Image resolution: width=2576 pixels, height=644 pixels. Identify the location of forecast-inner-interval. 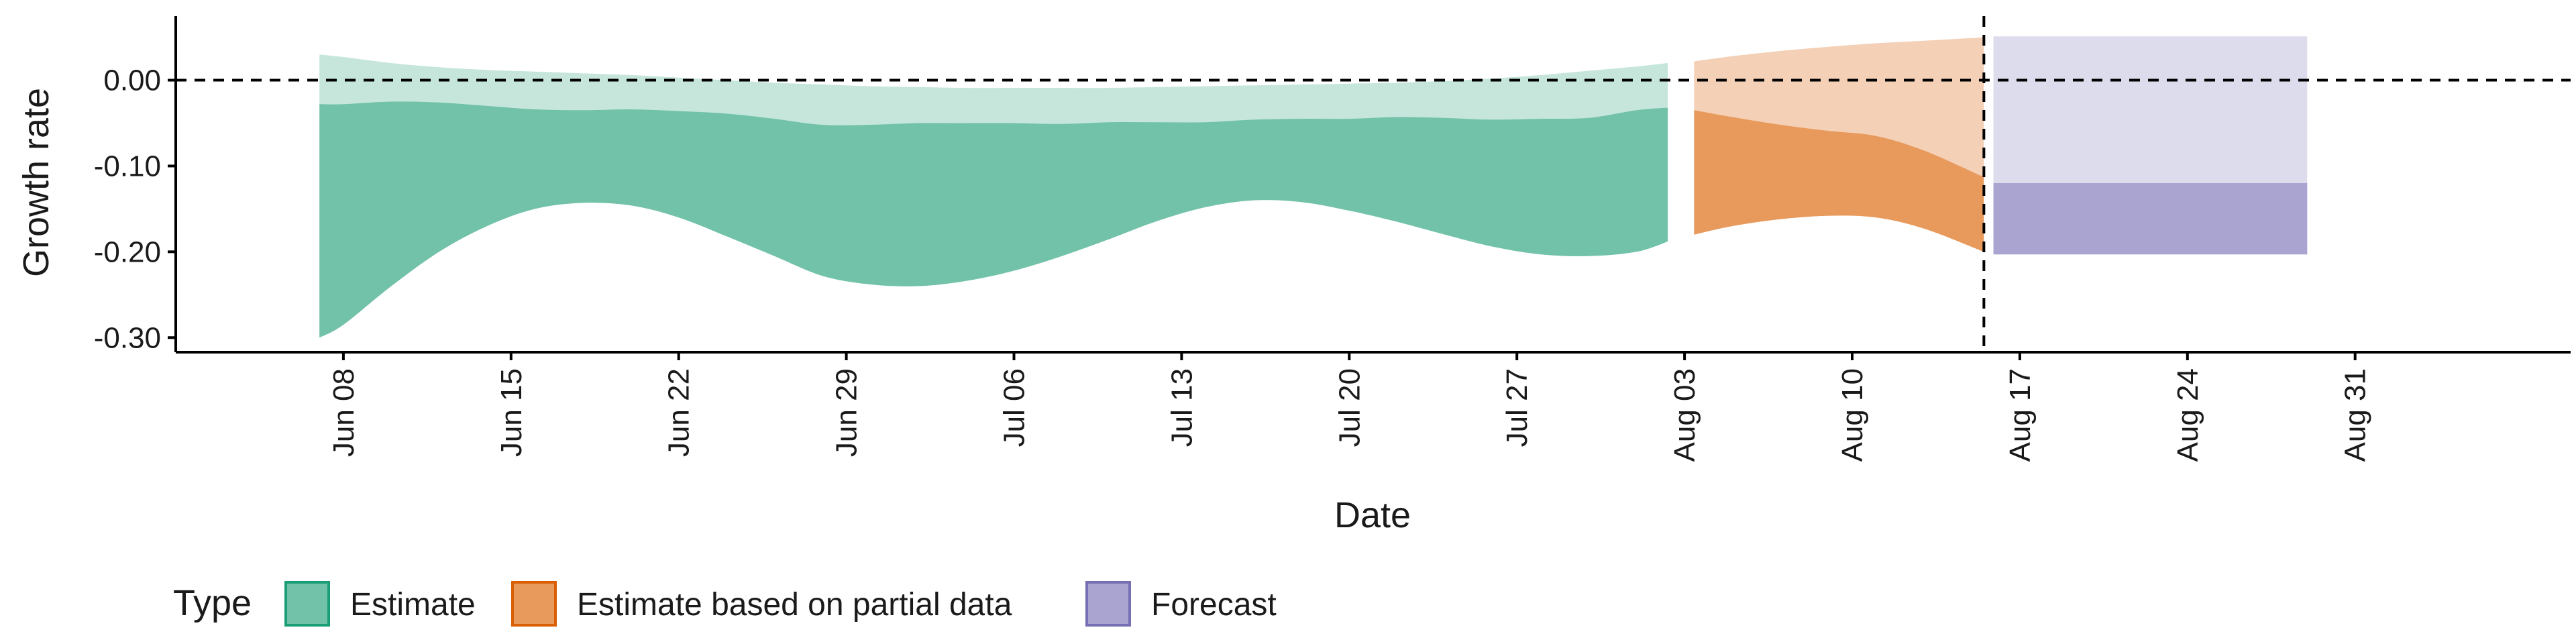
(2150, 219).